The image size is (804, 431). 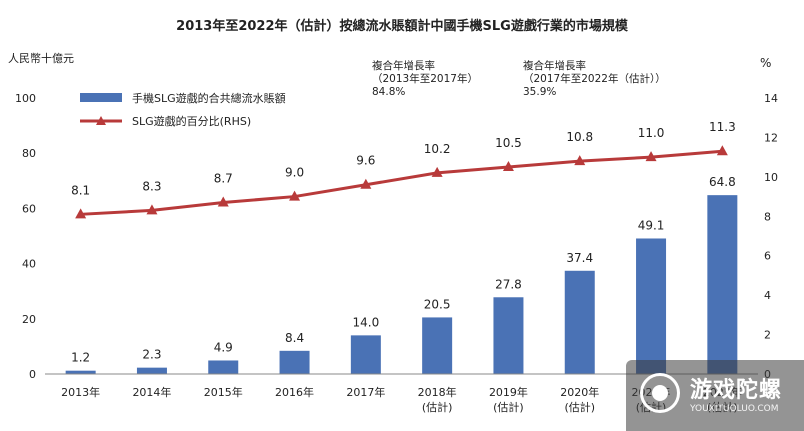 I want to click on line-value-label: 9.0, so click(x=294, y=173).